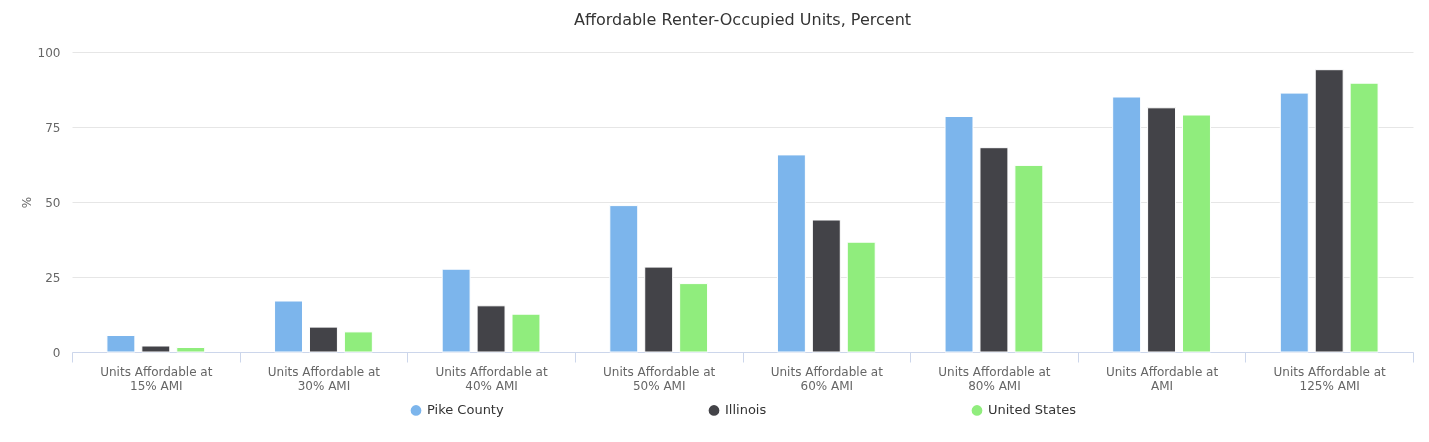 This screenshot has width=1429, height=442. What do you see at coordinates (56, 352) in the screenshot?
I see `y-tick-label: 0` at bounding box center [56, 352].